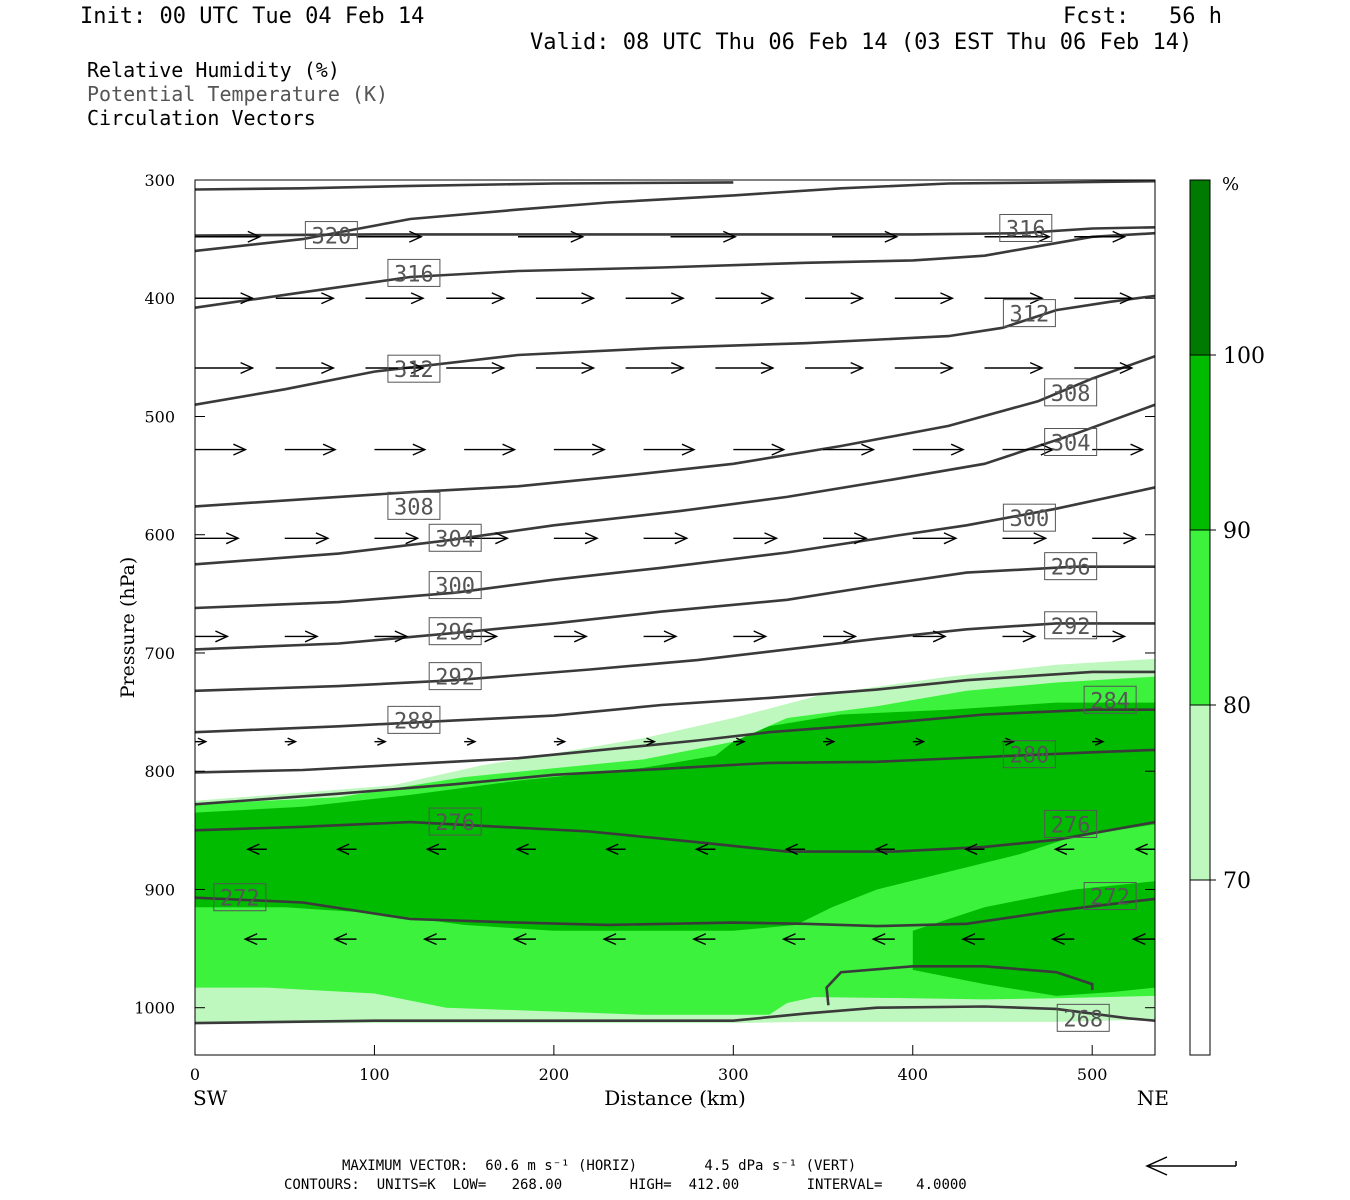 Image resolution: width=1350 pixels, height=1200 pixels. Describe the element at coordinates (1237, 881) in the screenshot. I see `colorbar-label: 70` at that location.